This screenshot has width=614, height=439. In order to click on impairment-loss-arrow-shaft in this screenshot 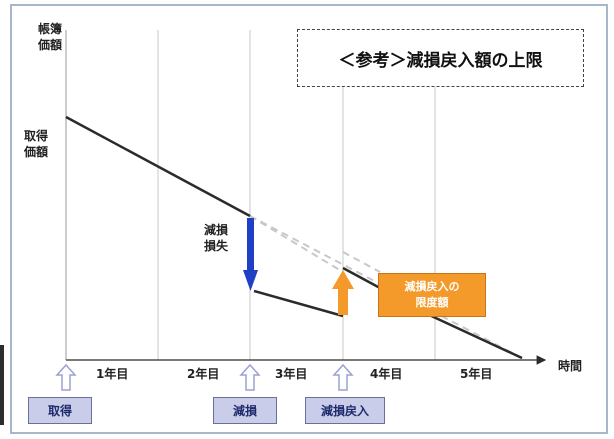, I will do `click(250, 245)`.